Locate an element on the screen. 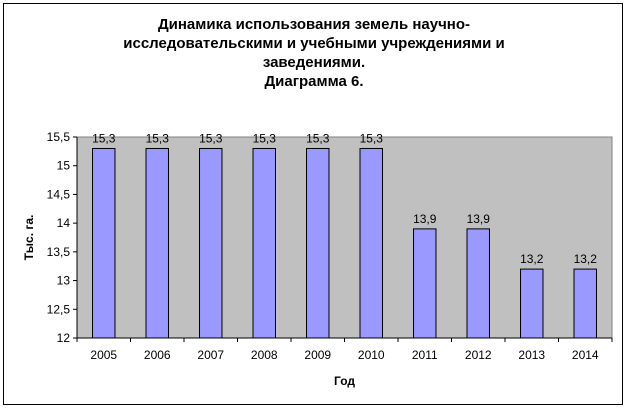  x-tick-label: 2007 is located at coordinates (210, 355).